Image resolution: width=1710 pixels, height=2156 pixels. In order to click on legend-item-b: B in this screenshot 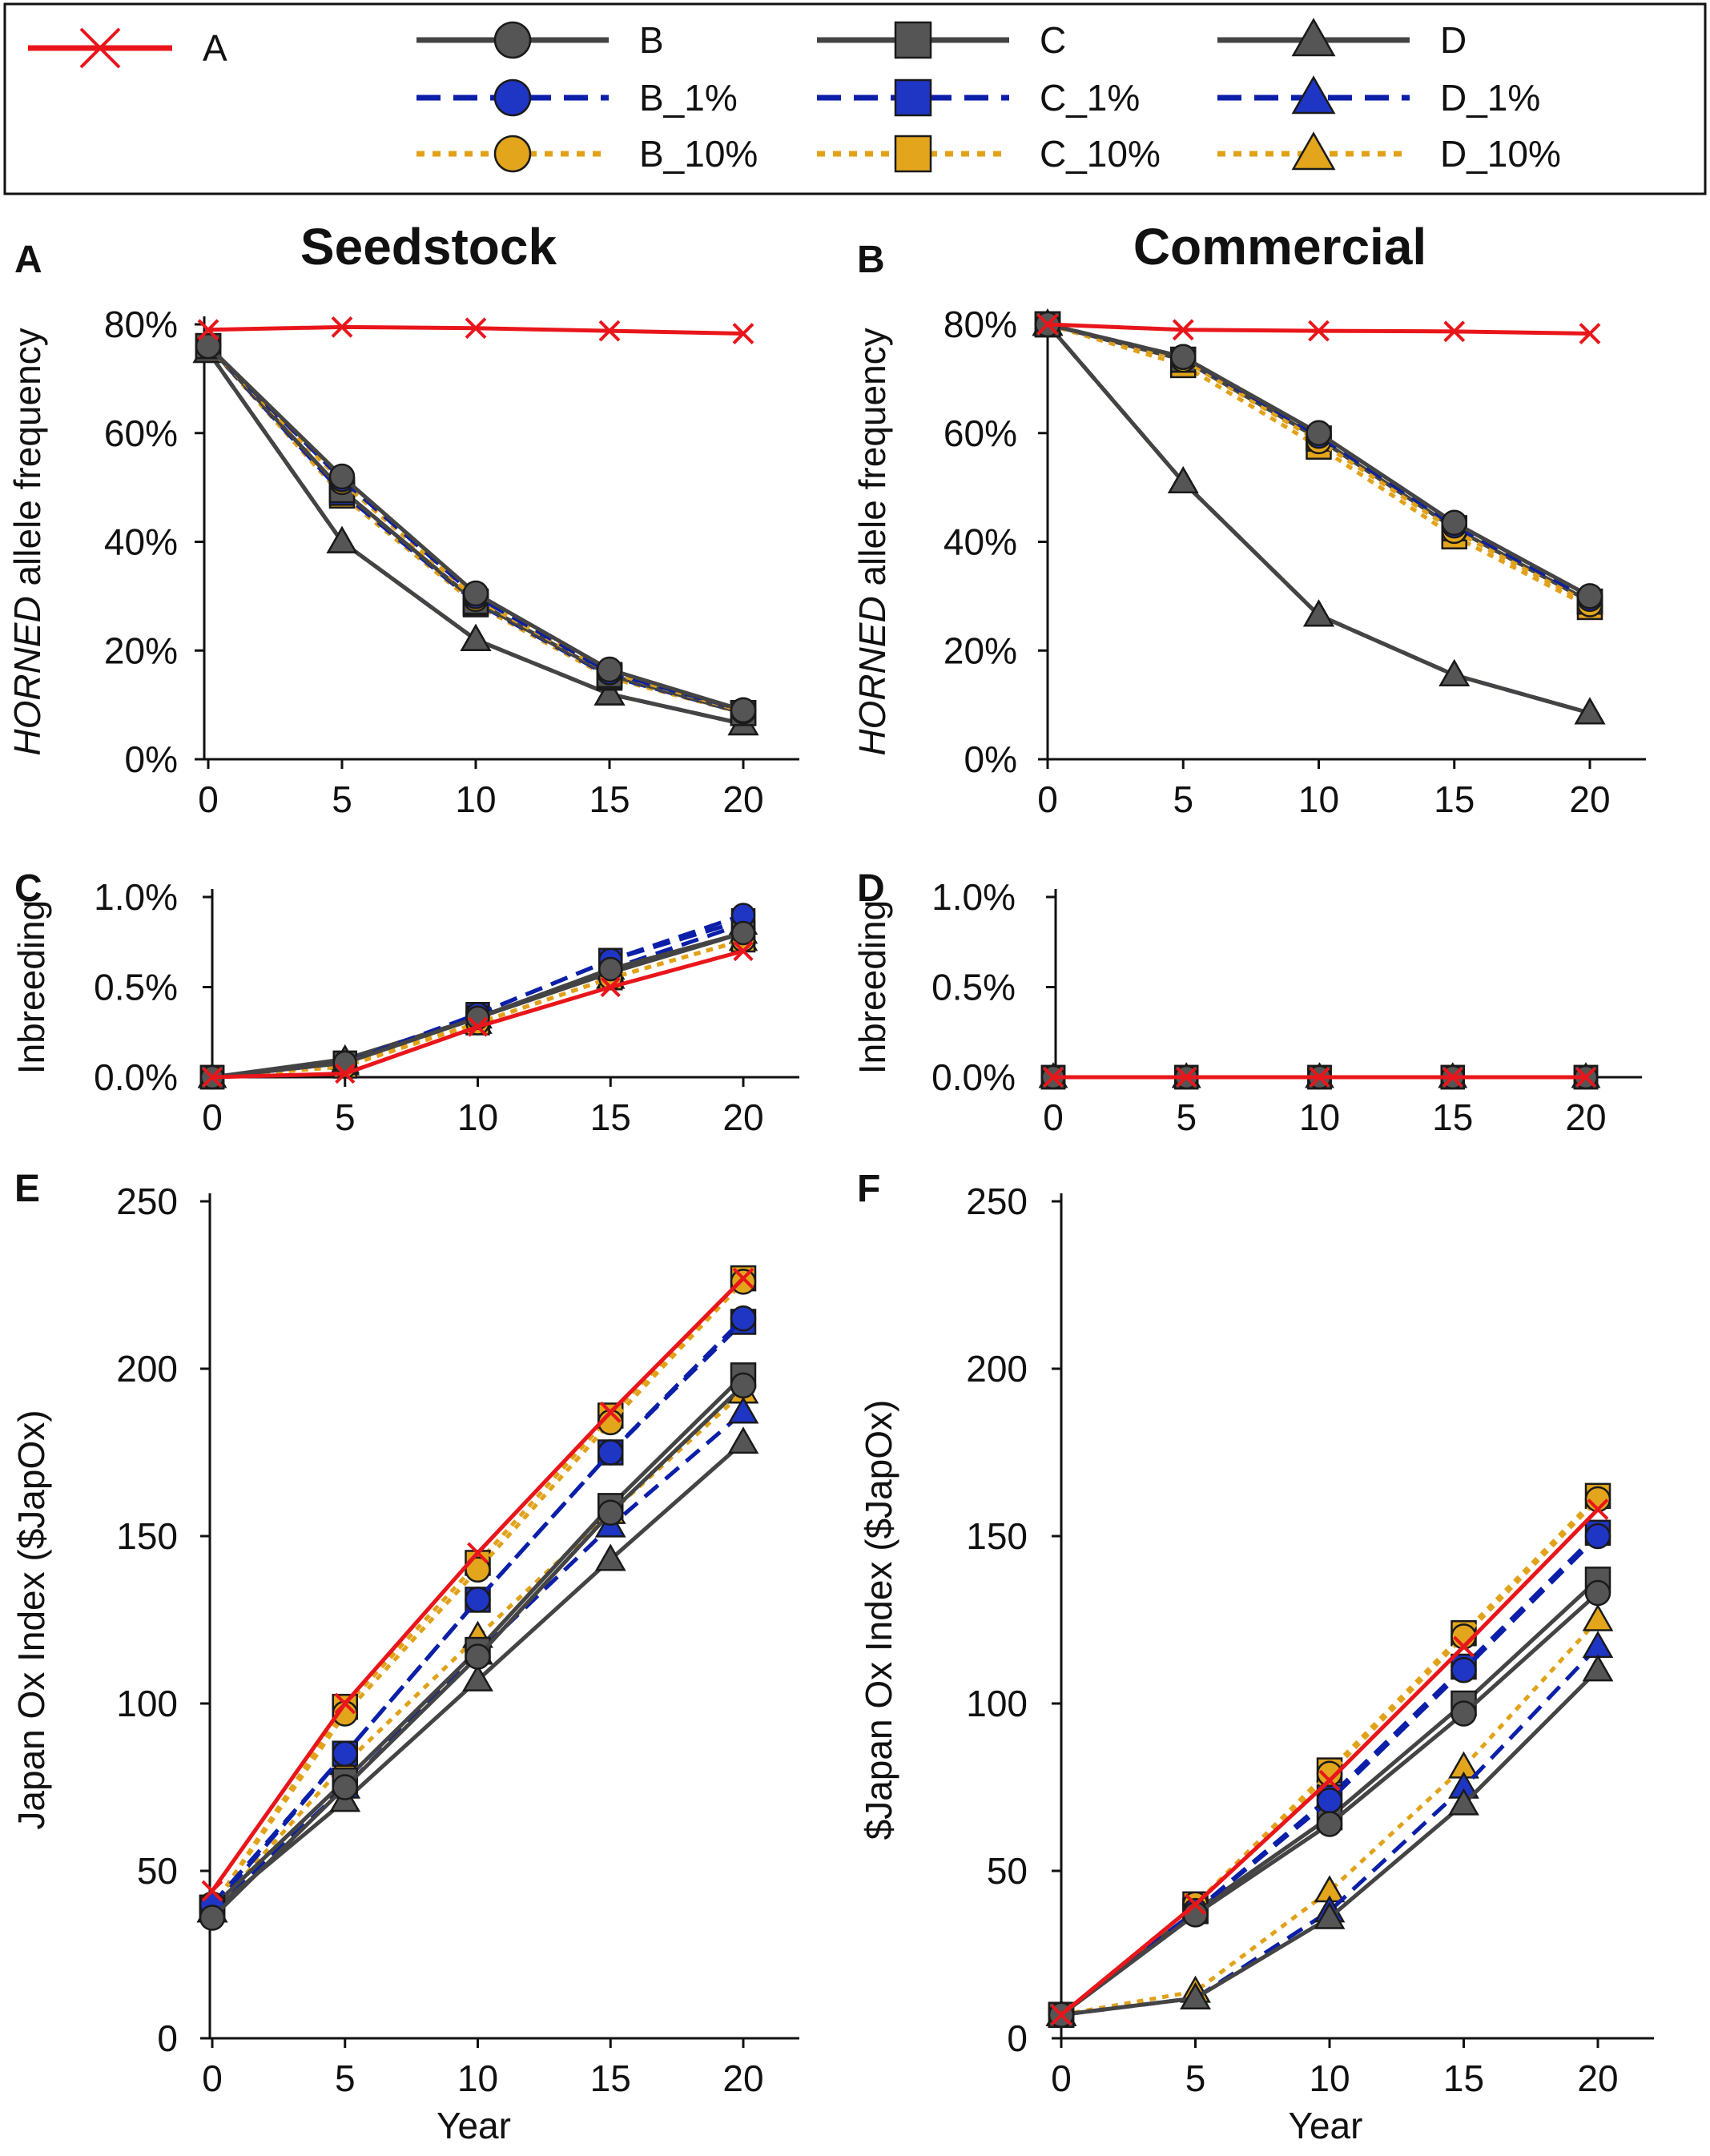, I will do `click(540, 40)`.